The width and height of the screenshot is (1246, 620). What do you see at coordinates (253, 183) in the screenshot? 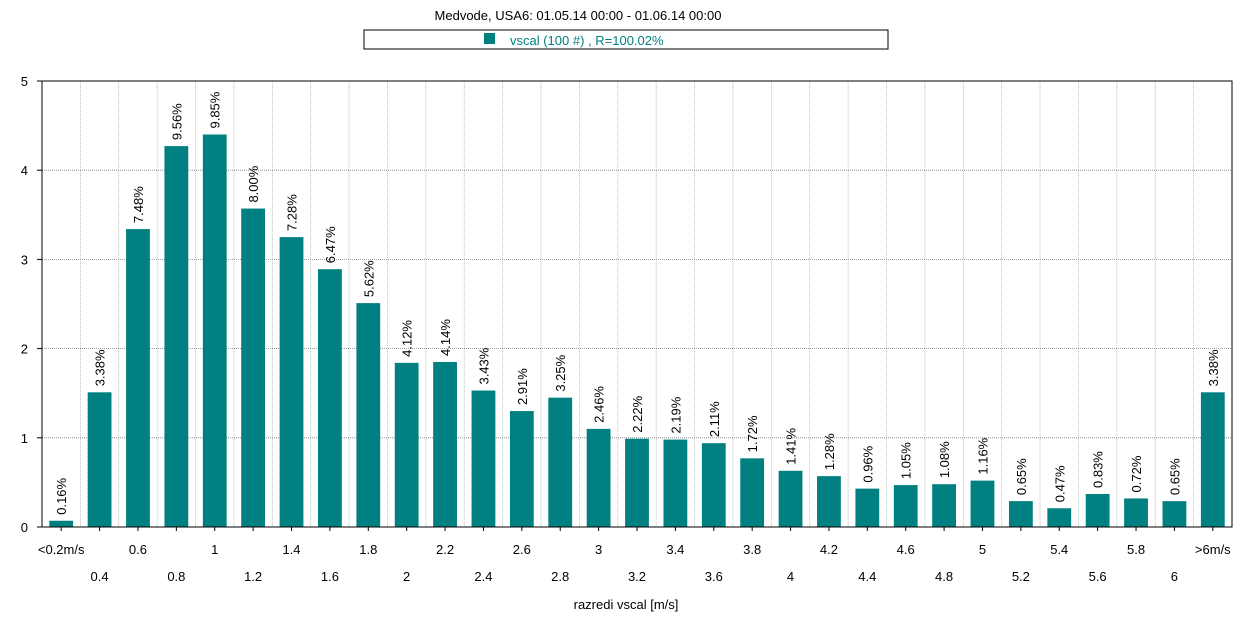
I see `data-label: 8.00%` at bounding box center [253, 183].